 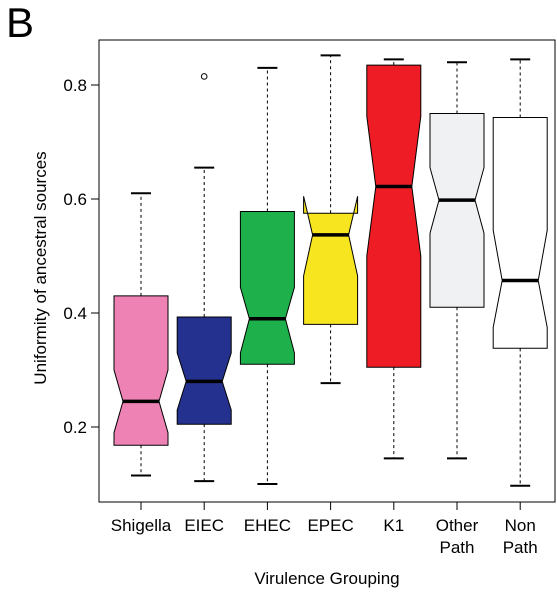 What do you see at coordinates (75, 199) in the screenshot?
I see `y-tick-label: 0.6` at bounding box center [75, 199].